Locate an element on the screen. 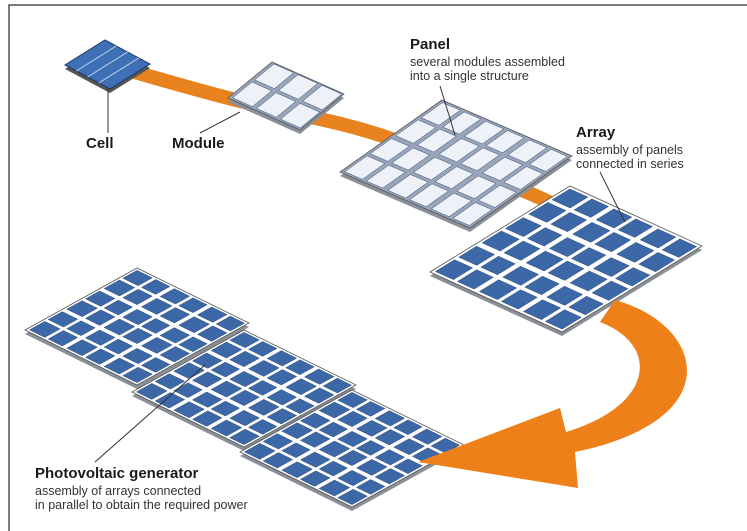  array-description: connected in series is located at coordinates (630, 164).